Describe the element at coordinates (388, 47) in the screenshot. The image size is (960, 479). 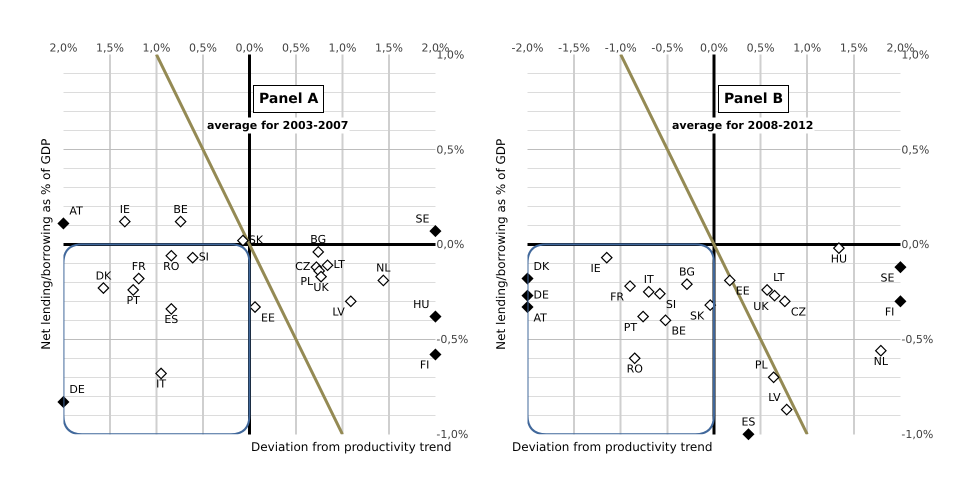
I see `x-tick-label: 1,5%` at that location.